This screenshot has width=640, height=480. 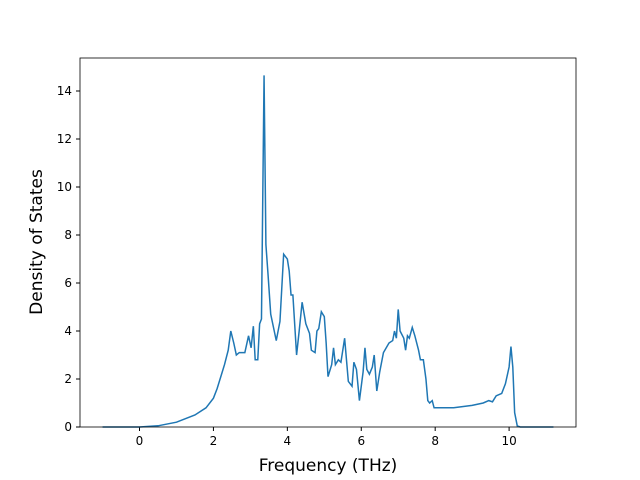 What do you see at coordinates (37, 242) in the screenshot?
I see `y-axis-label: Density of States` at bounding box center [37, 242].